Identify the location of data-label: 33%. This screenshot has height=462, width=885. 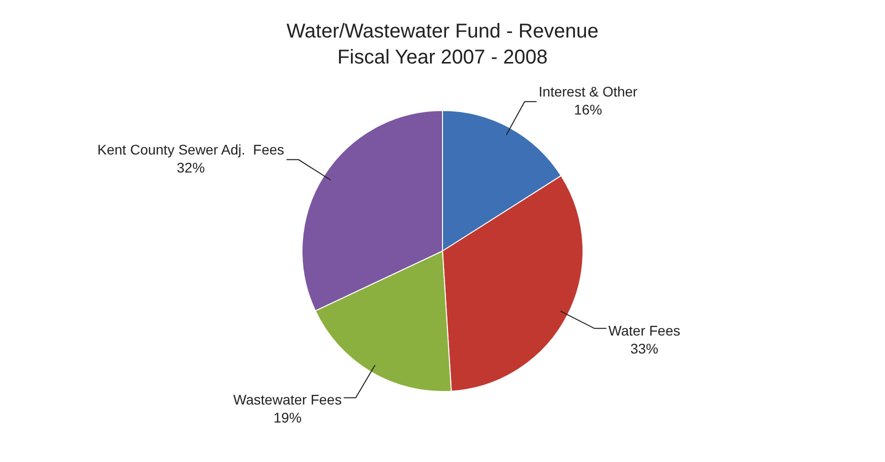
(644, 348).